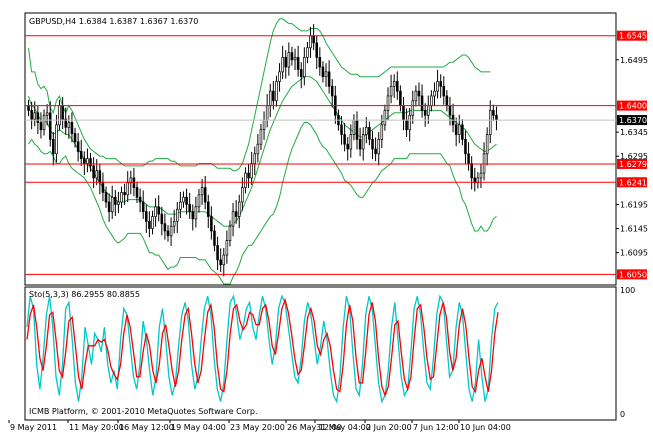 This screenshot has height=435, width=653. Describe the element at coordinates (436, 427) in the screenshot. I see `time-tick-label: 7 Jun 12:00` at that location.